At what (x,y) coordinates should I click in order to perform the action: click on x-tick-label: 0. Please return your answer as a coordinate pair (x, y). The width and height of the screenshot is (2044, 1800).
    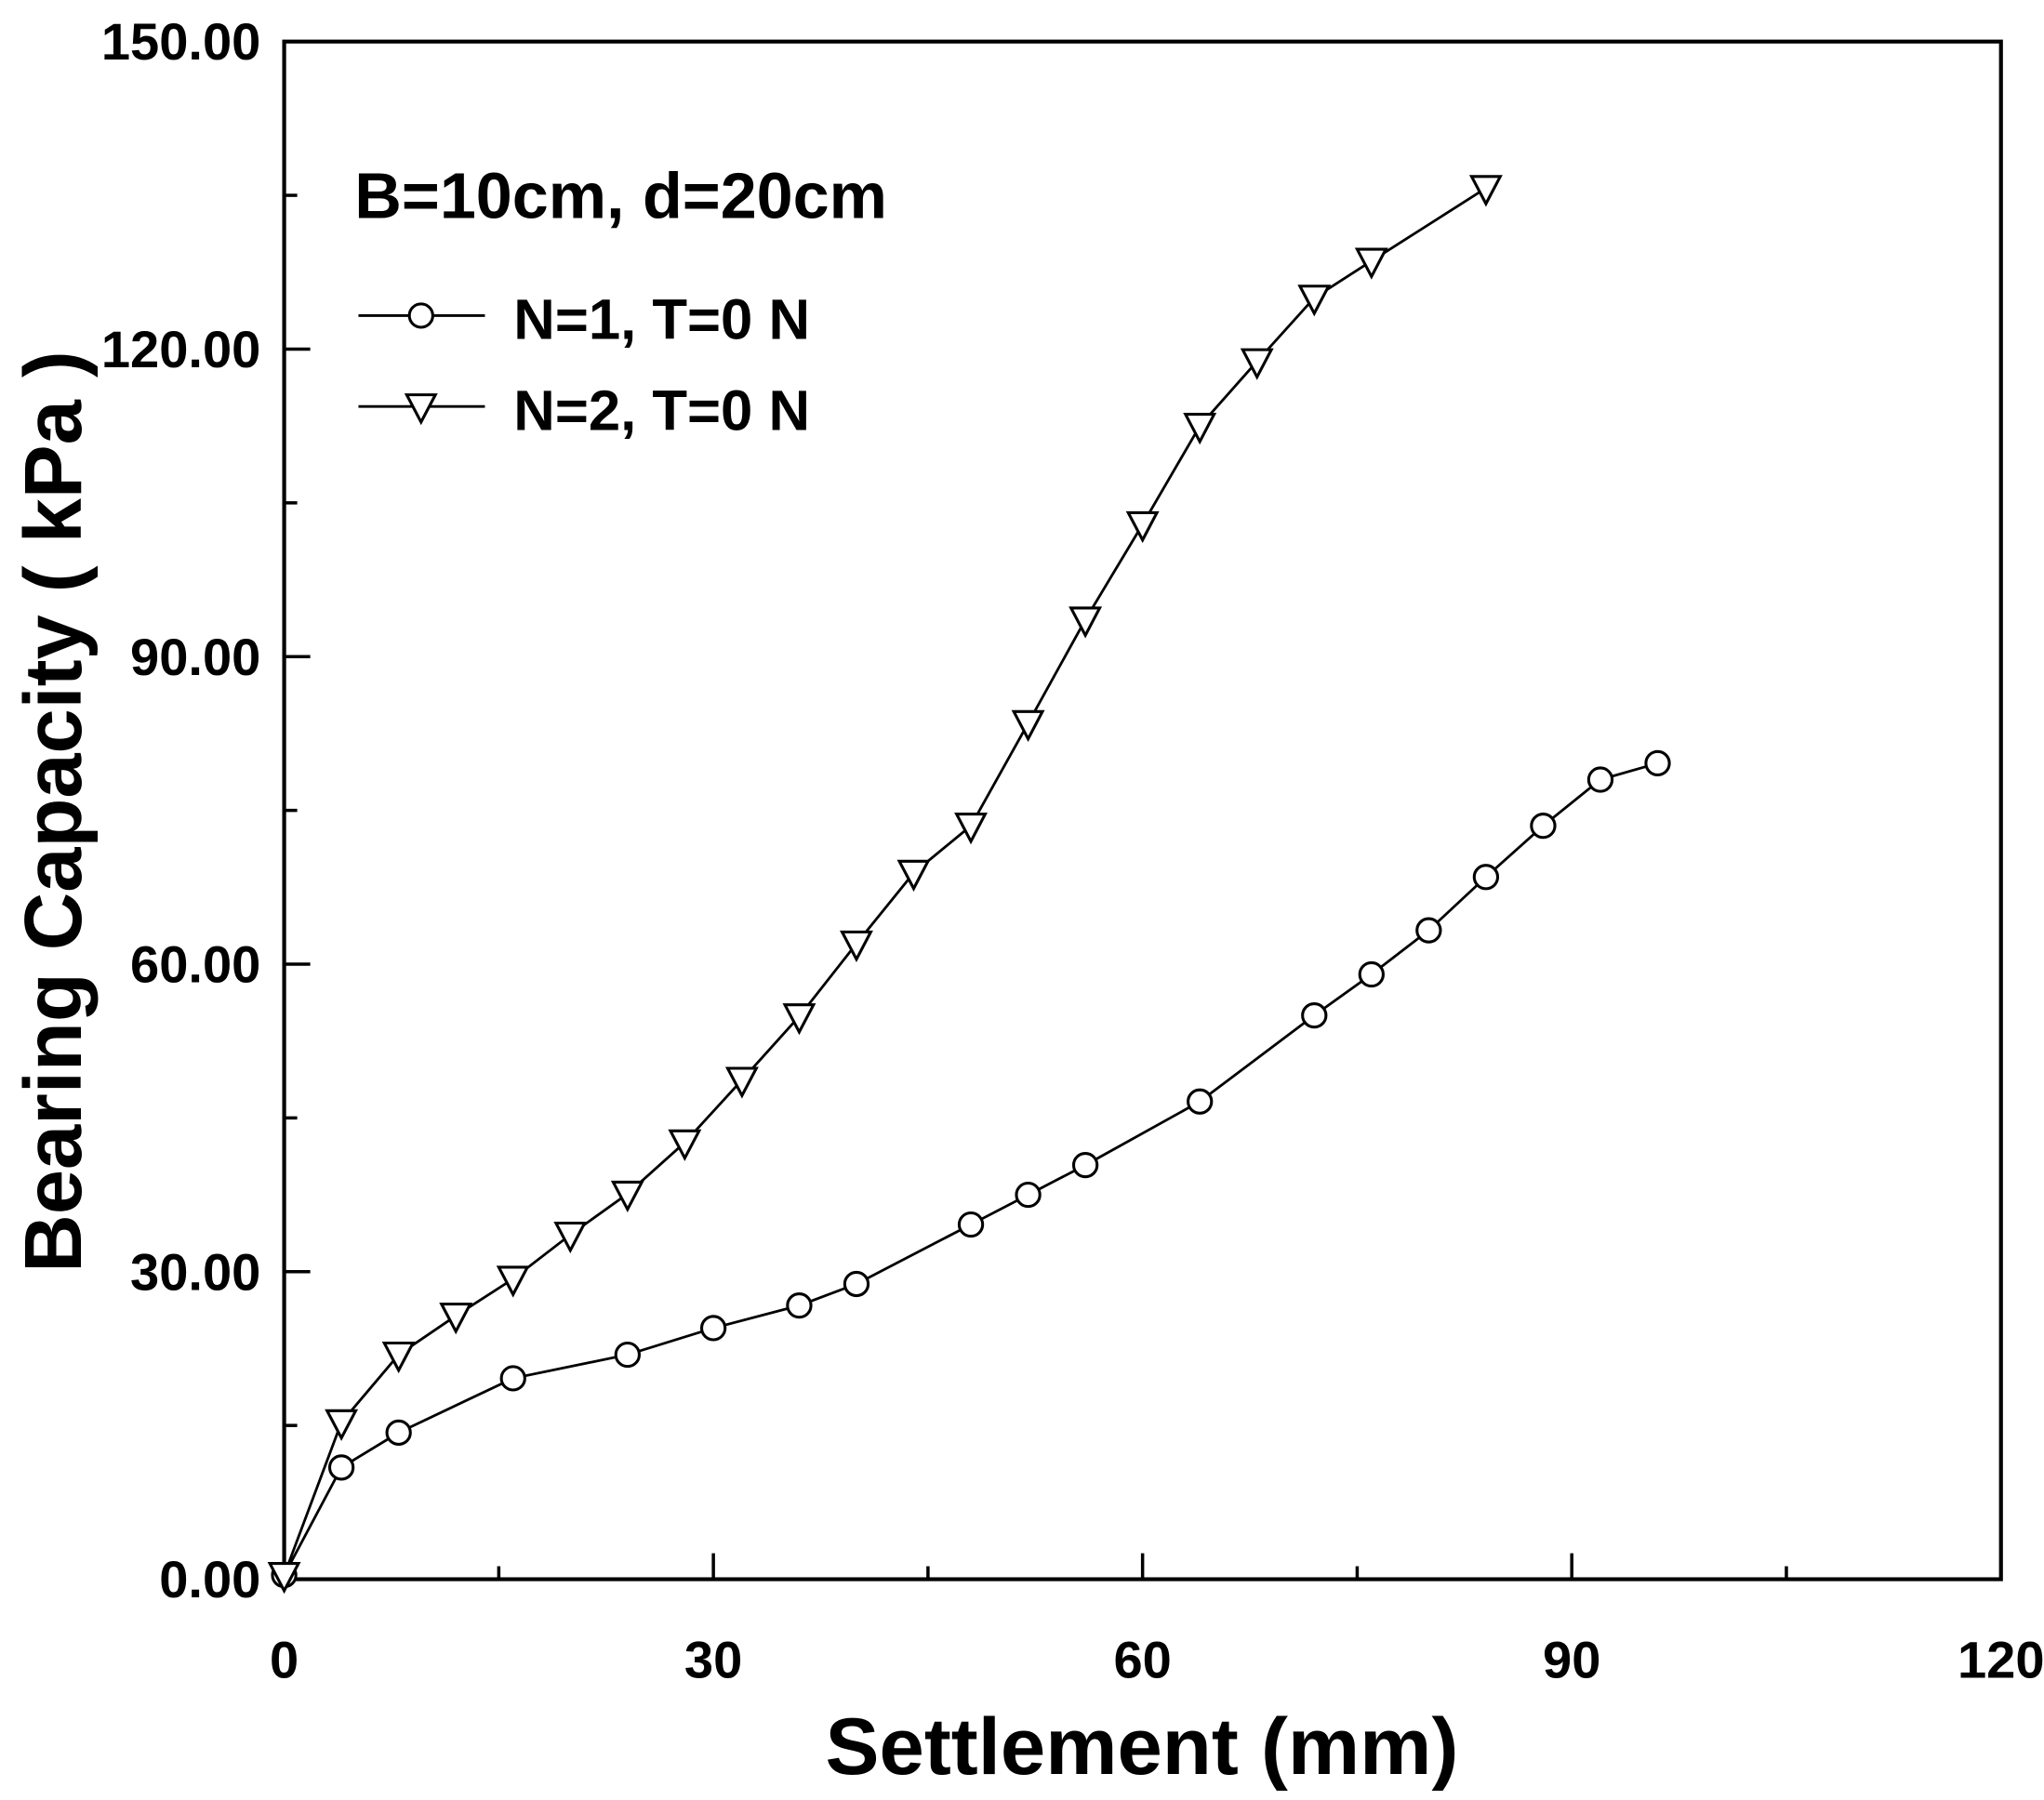
    Looking at the image, I should click on (285, 1660).